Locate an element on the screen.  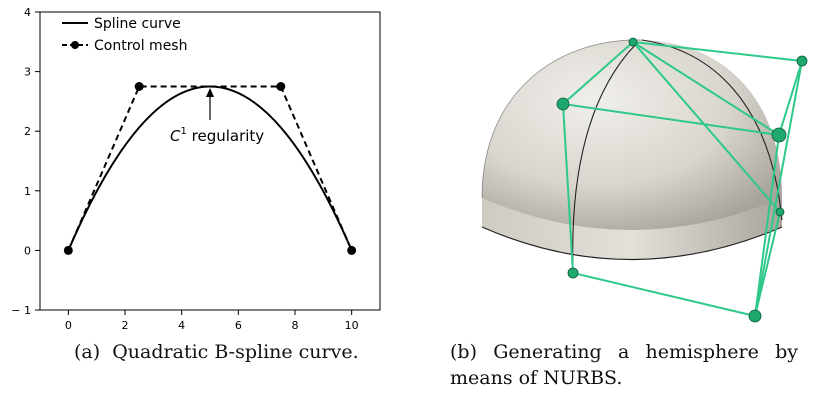
y-tick-label: 2 is located at coordinates (27, 131).